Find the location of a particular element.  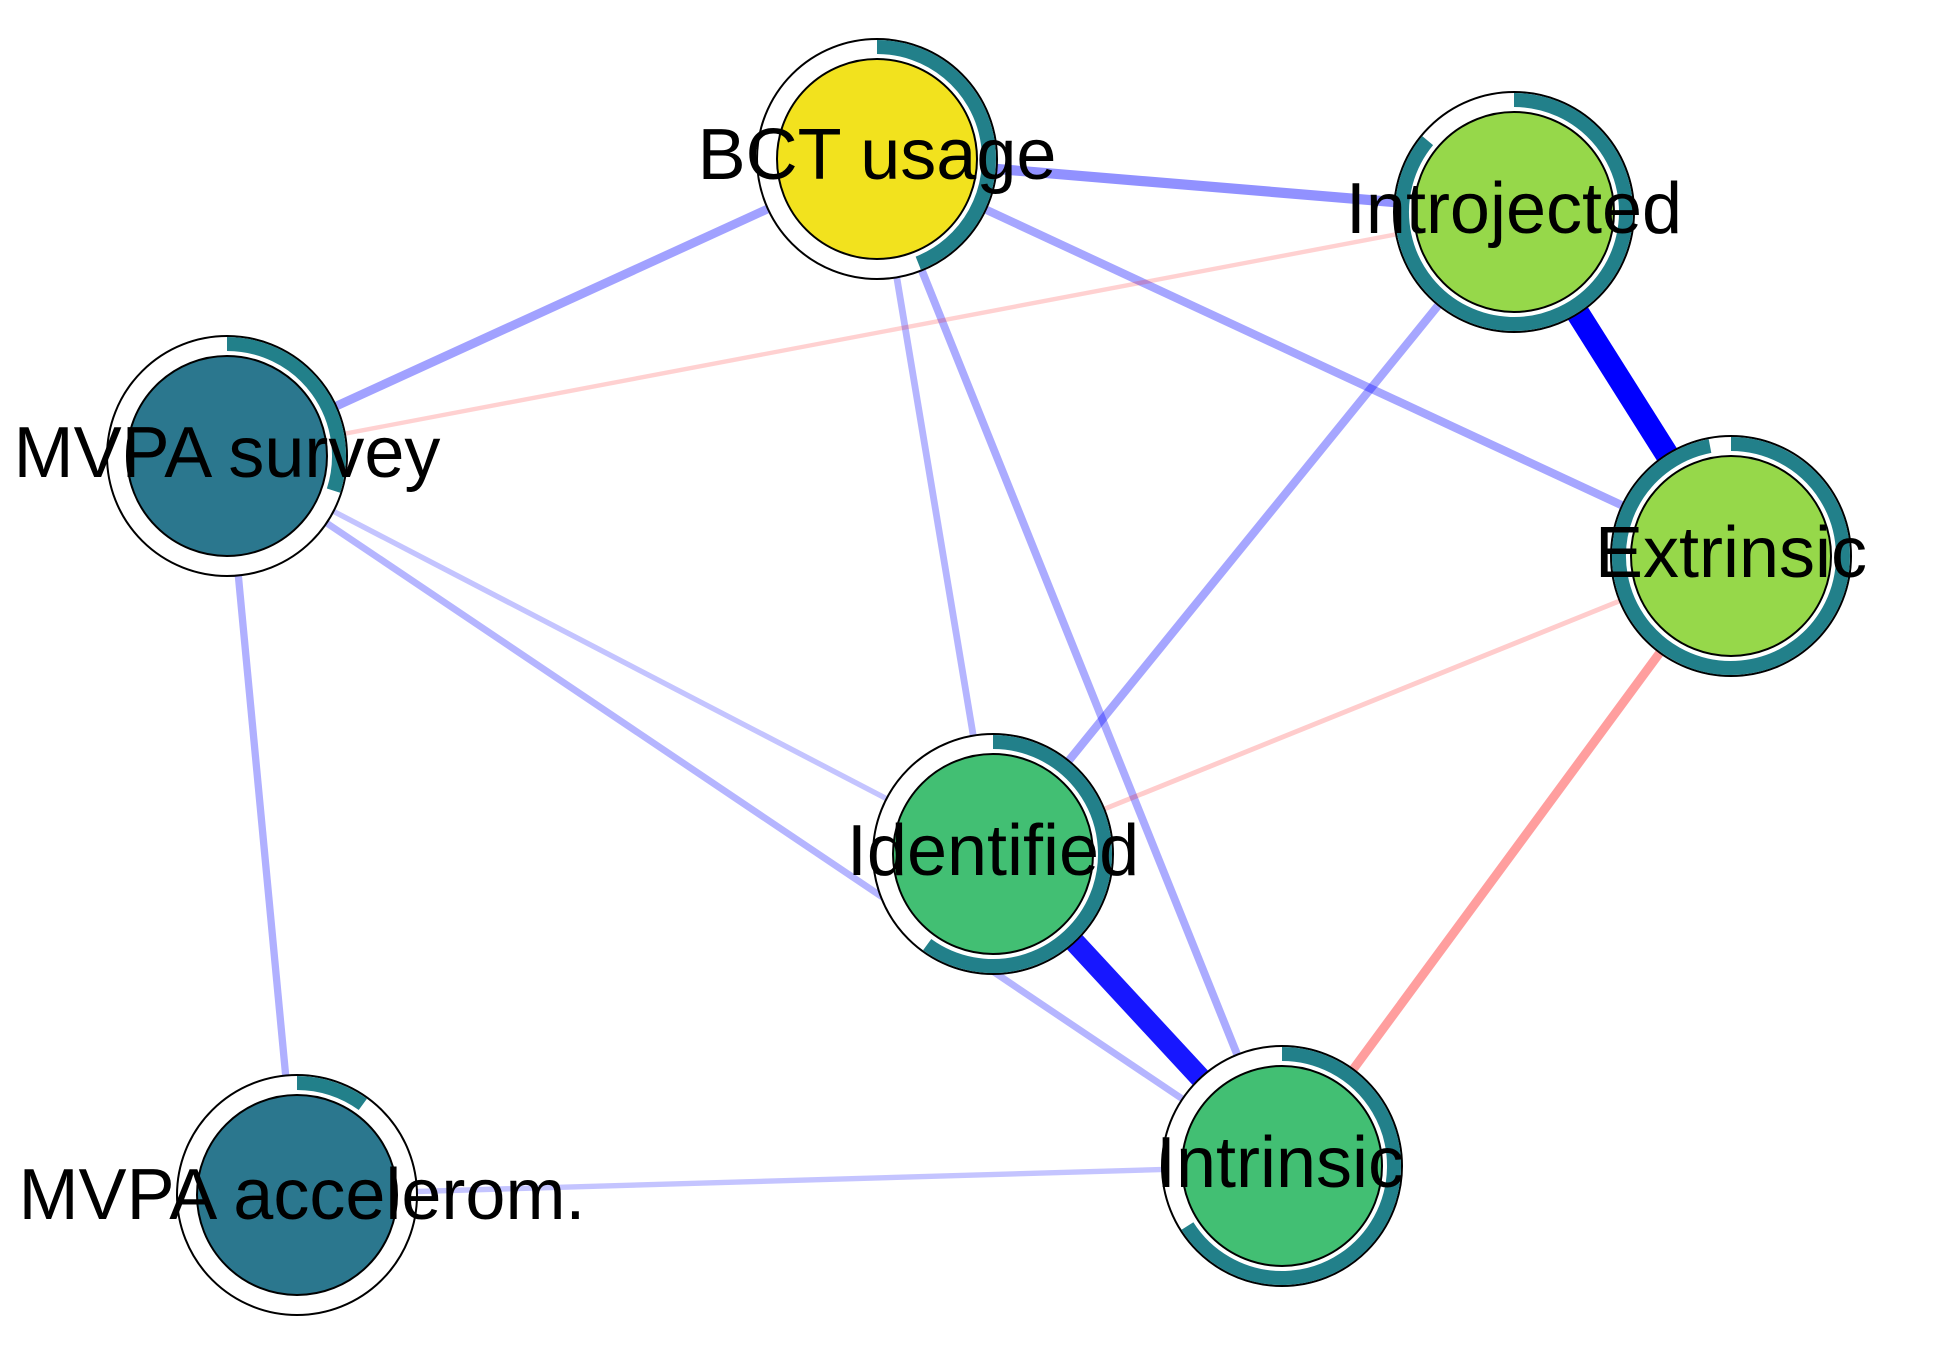

node-label: Identified is located at coordinates (993, 851).